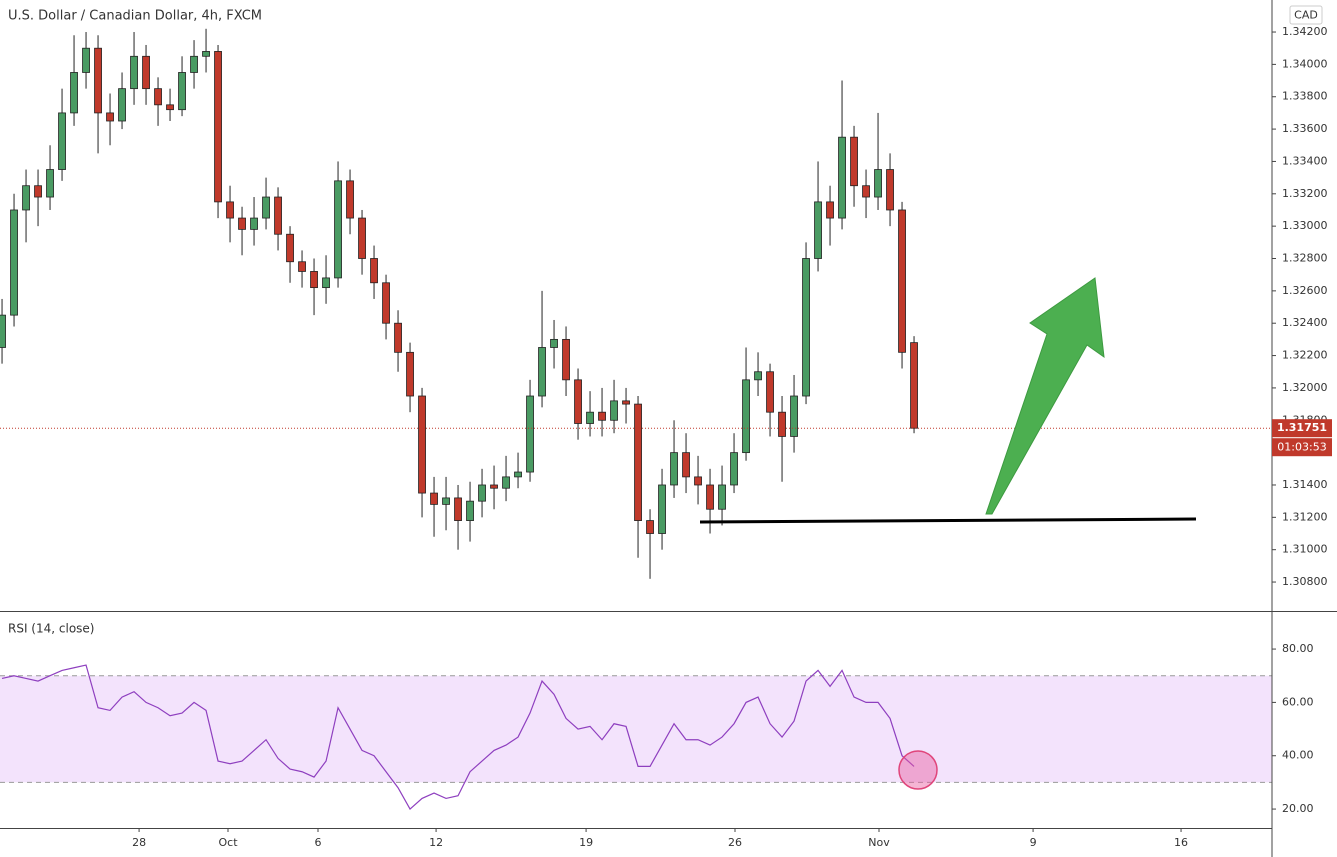 The width and height of the screenshot is (1337, 857). What do you see at coordinates (1305, 160) in the screenshot?
I see `y-tick-label: 1.33400` at bounding box center [1305, 160].